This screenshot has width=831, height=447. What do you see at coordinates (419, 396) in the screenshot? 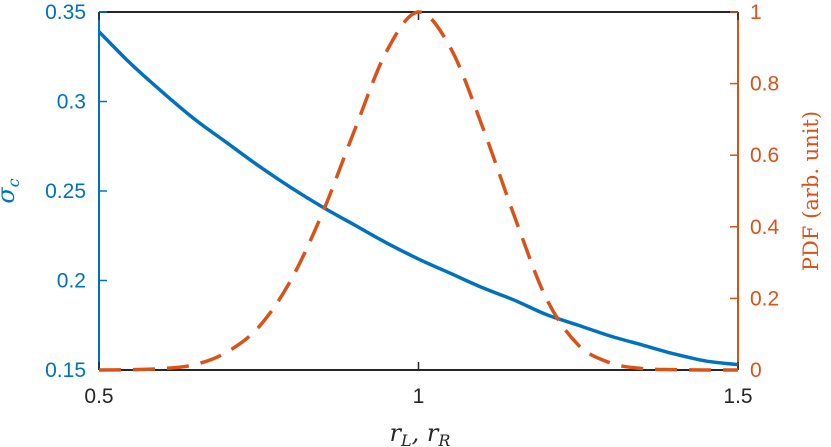
I see `x-tick-label: 1` at bounding box center [419, 396].